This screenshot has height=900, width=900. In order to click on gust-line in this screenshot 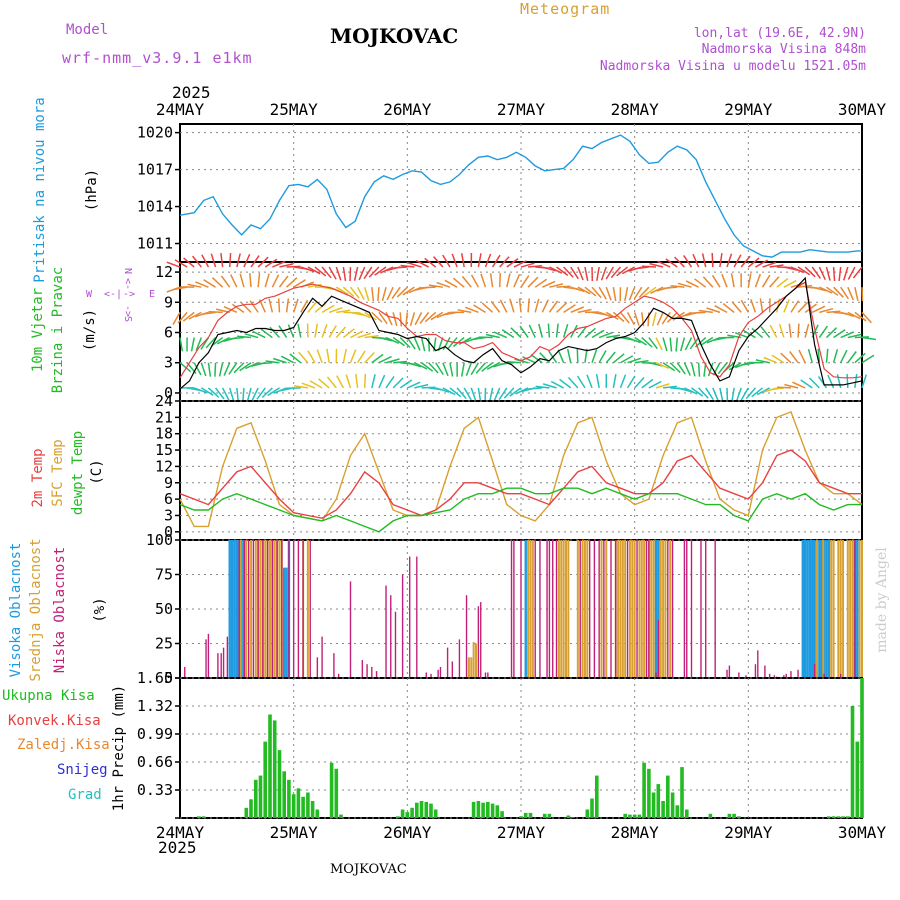, I will do `click(521, 330)`.